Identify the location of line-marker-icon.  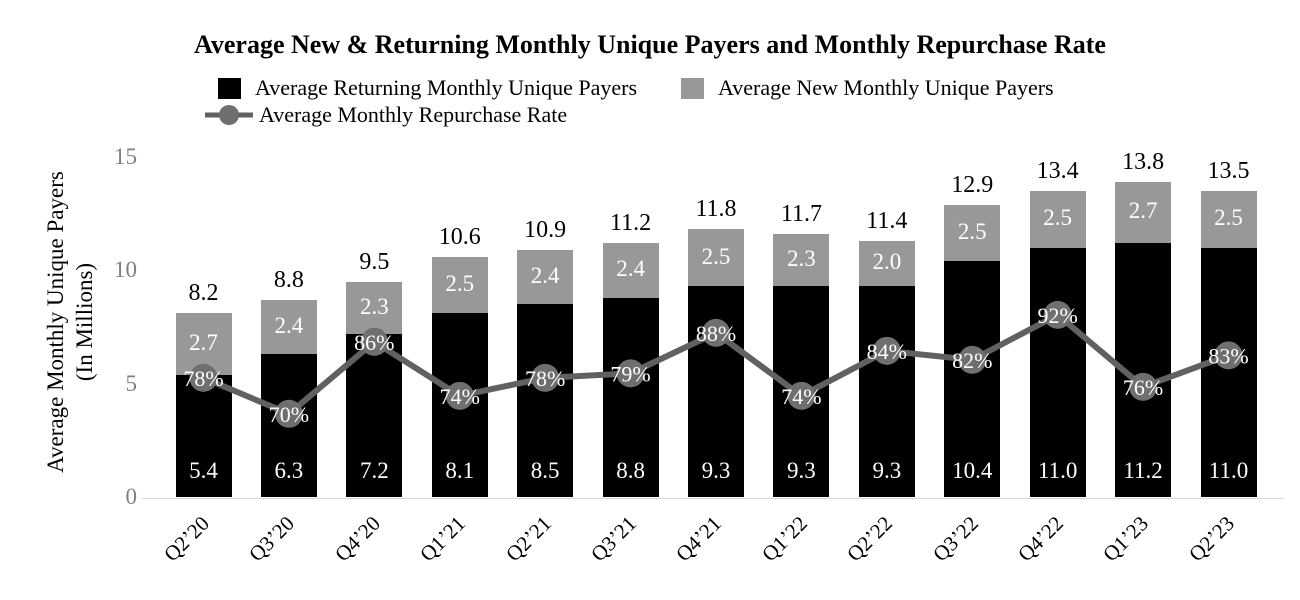
(229, 115).